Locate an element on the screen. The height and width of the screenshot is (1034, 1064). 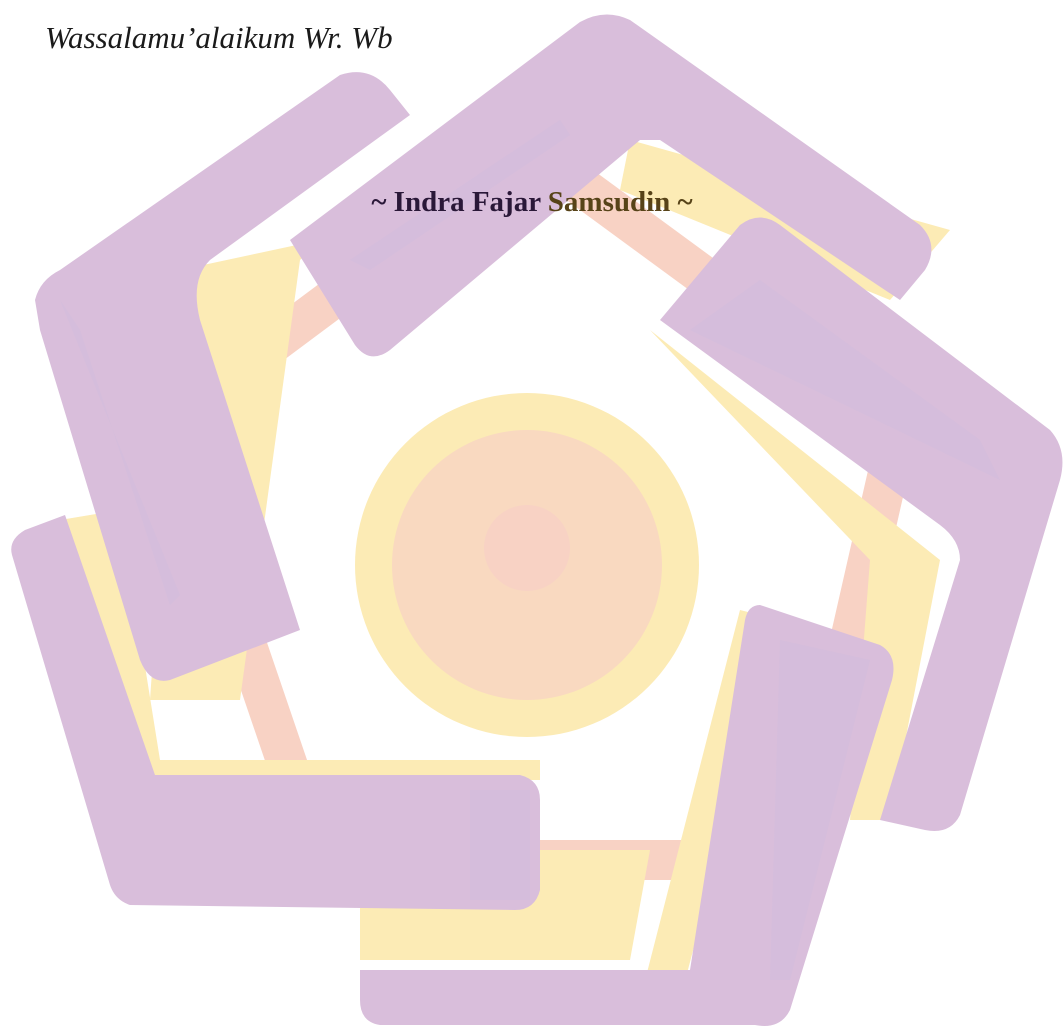
signature-part-a: ~ Indra Fajar is located at coordinates (459, 202).